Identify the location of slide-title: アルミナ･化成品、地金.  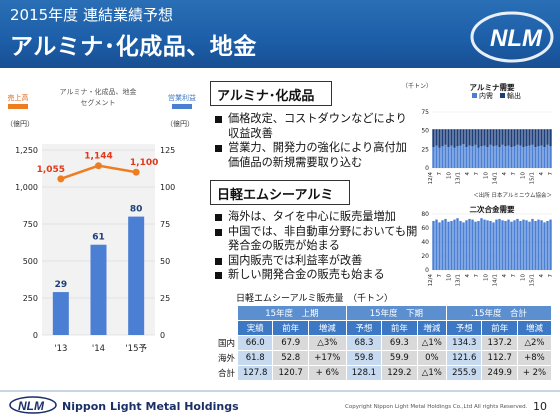
(133, 47).